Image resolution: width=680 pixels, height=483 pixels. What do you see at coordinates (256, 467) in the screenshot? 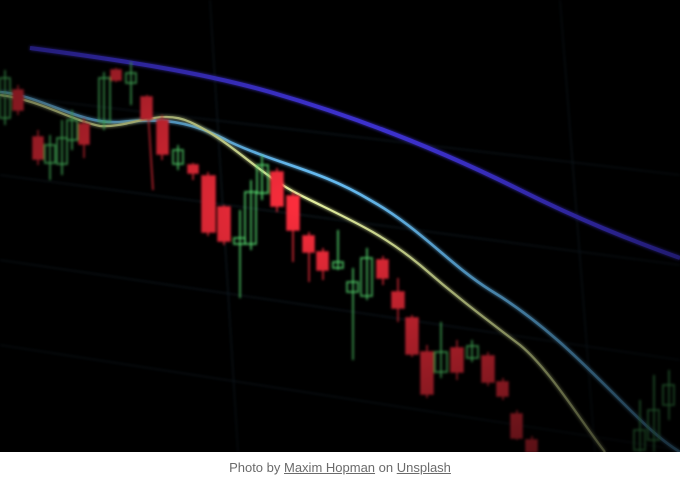
I see `credit-prefix: Photo by` at bounding box center [256, 467].